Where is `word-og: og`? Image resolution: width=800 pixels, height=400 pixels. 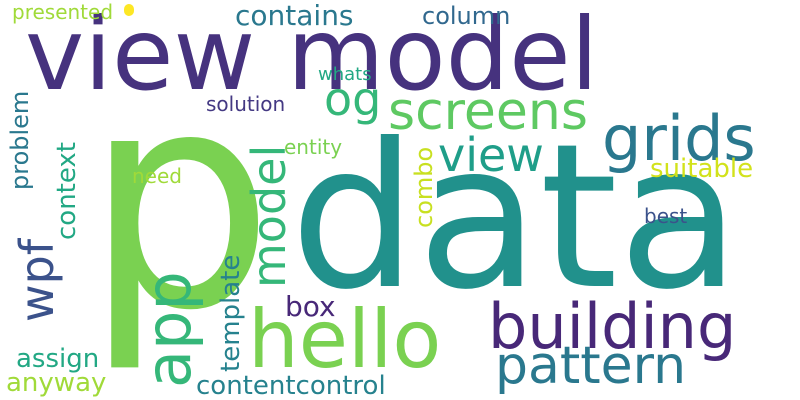
word-og: og is located at coordinates (353, 99).